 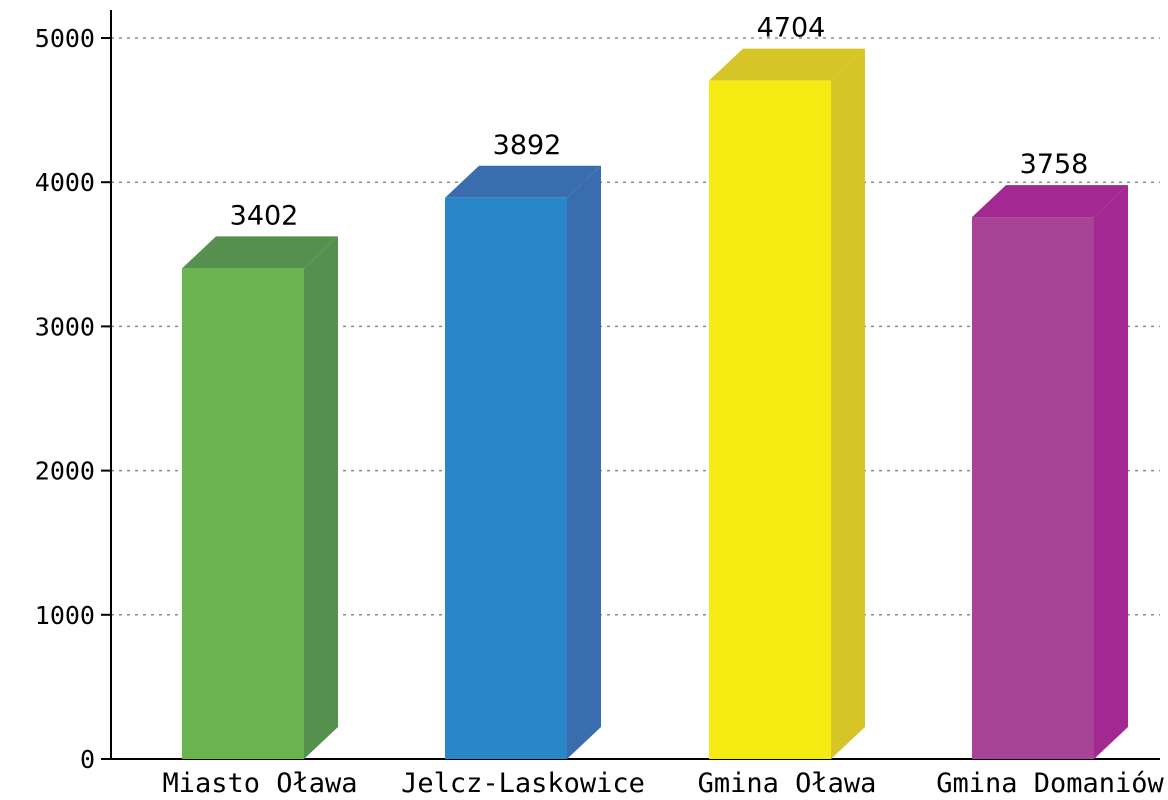 I want to click on y-axis-tick-labels: 0 1000 2000 3000 4000 5000, so click(x=73, y=399).